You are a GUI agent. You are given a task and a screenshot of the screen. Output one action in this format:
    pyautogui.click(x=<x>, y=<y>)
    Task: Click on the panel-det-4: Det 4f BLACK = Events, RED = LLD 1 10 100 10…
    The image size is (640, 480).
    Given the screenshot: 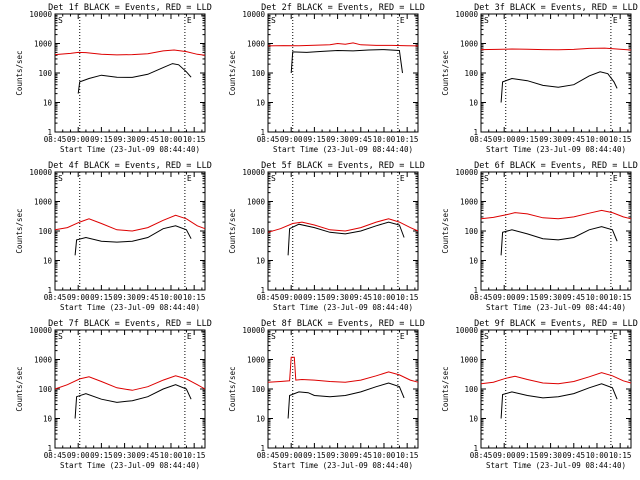 What is the action you would take?
    pyautogui.click(x=113, y=236)
    